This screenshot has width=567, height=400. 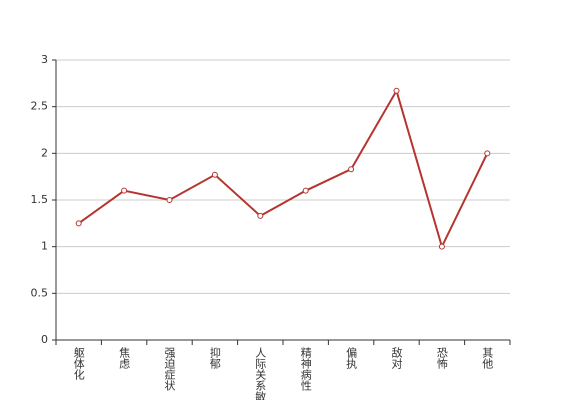 I want to click on y-tick-label: 1.5, so click(x=40, y=199).